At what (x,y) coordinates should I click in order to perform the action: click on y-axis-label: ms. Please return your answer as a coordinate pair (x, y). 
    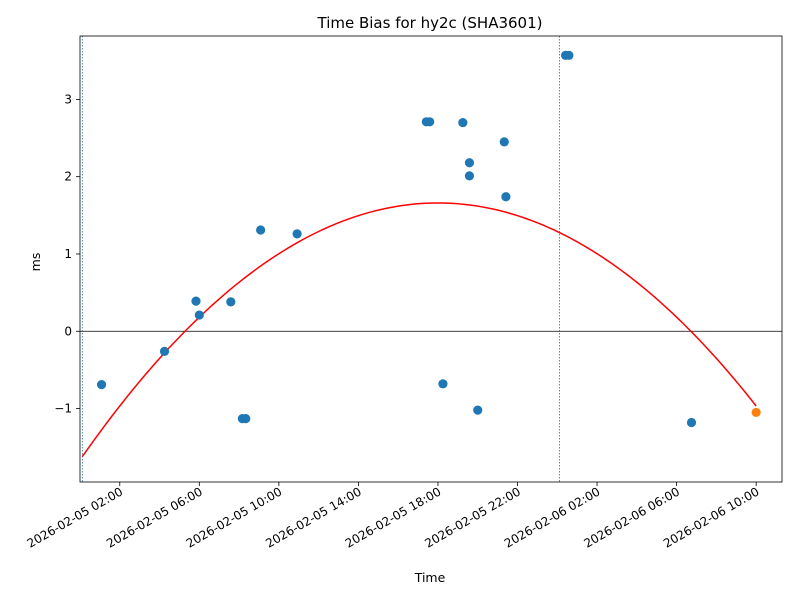
    Looking at the image, I should click on (35, 262).